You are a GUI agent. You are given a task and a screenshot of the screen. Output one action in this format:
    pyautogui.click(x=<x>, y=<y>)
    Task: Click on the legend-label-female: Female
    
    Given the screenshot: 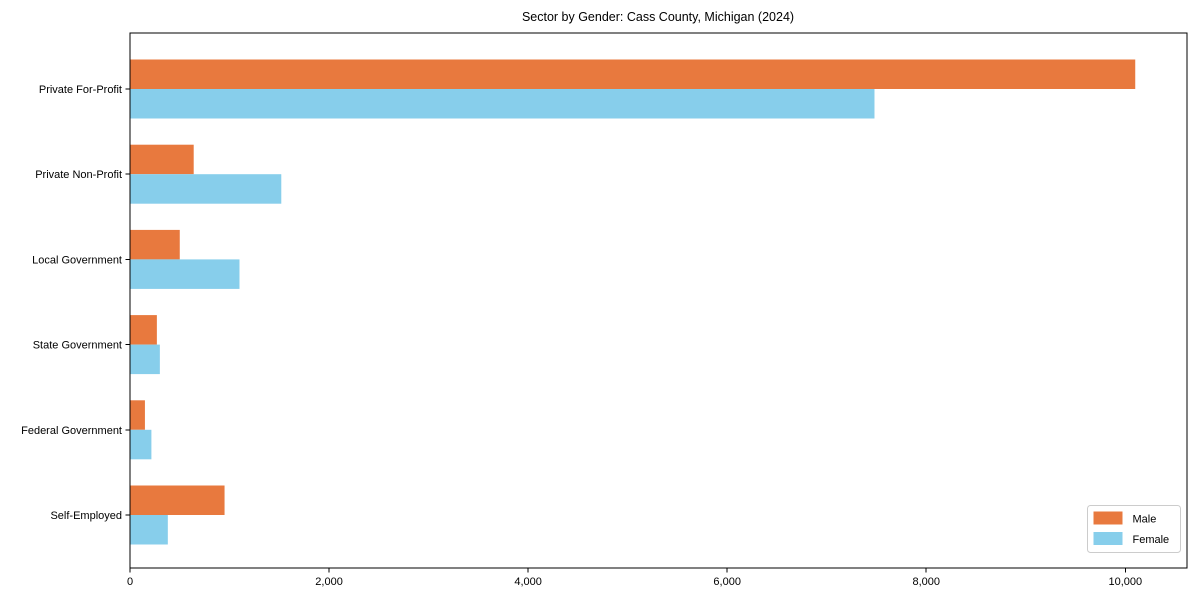 What is the action you would take?
    pyautogui.click(x=1151, y=540)
    